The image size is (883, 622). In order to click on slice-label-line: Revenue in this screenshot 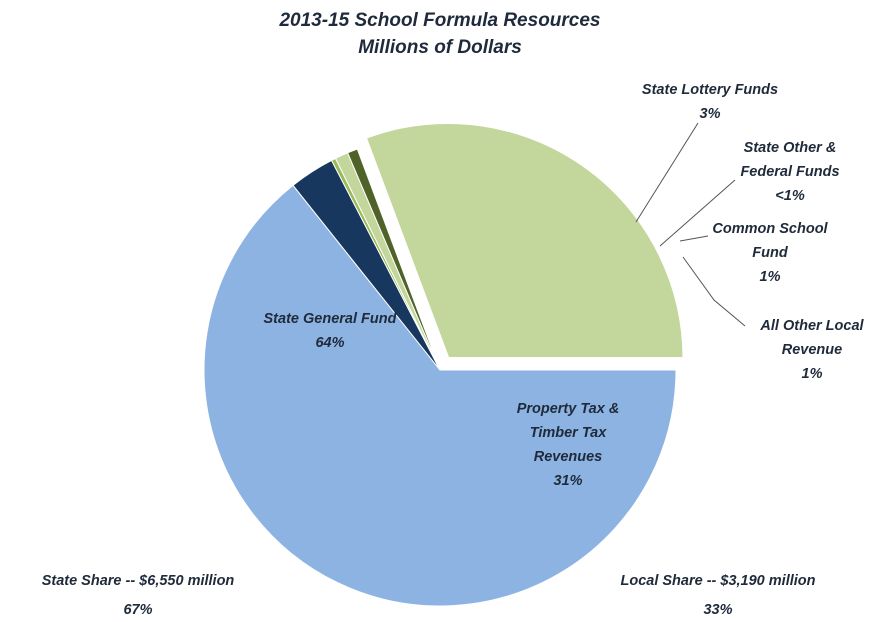, I will do `click(812, 350)`.